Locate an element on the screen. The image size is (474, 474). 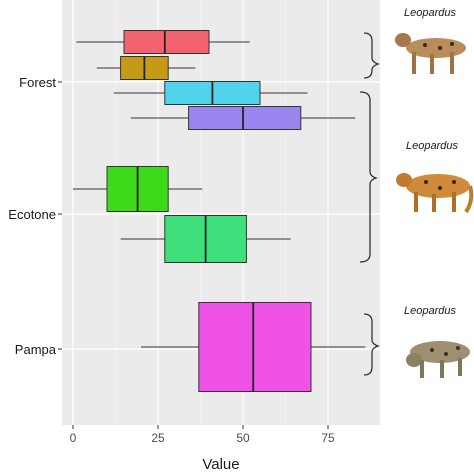
category-label-ecotone: Ecotone is located at coordinates (32, 214).